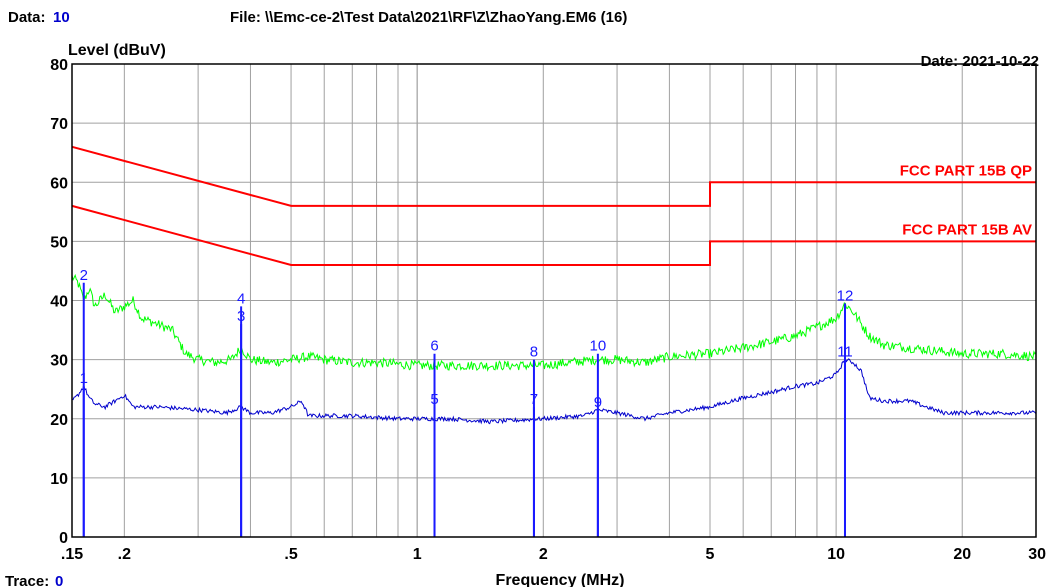 The height and width of the screenshot is (587, 1057). Describe the element at coordinates (845, 295) in the screenshot. I see `marker-label: 12` at that location.